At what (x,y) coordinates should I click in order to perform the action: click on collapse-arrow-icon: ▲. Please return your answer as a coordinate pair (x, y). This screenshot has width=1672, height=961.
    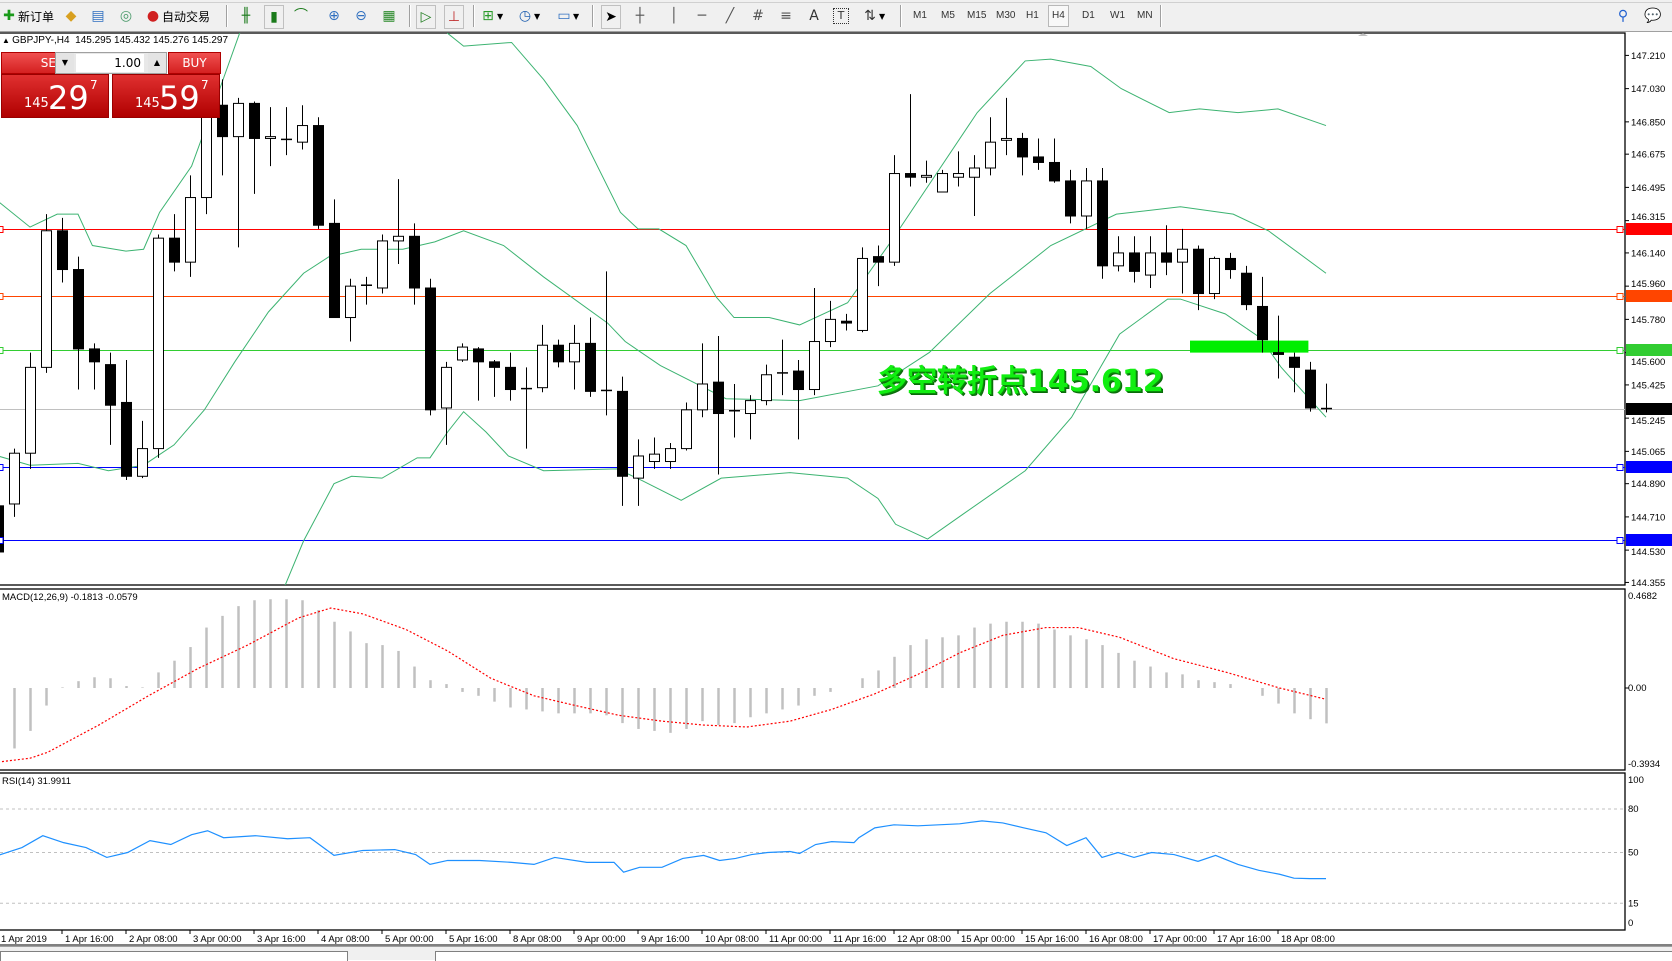
    Looking at the image, I should click on (7, 40).